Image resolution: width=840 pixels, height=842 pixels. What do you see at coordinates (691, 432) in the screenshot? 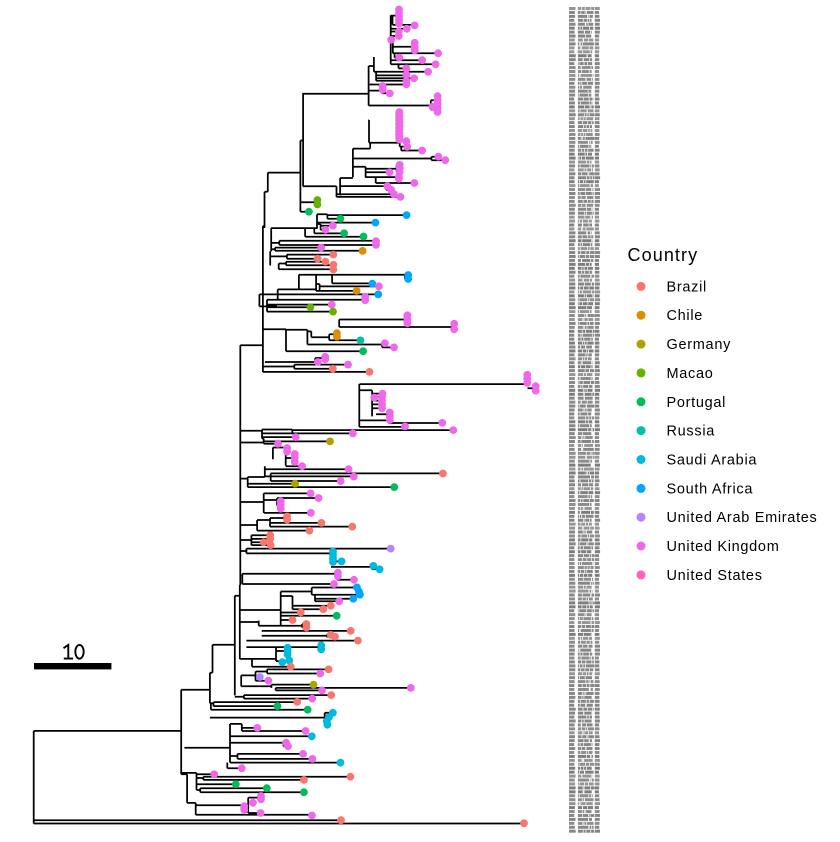
I see `svg-text: Russia` at bounding box center [691, 432].